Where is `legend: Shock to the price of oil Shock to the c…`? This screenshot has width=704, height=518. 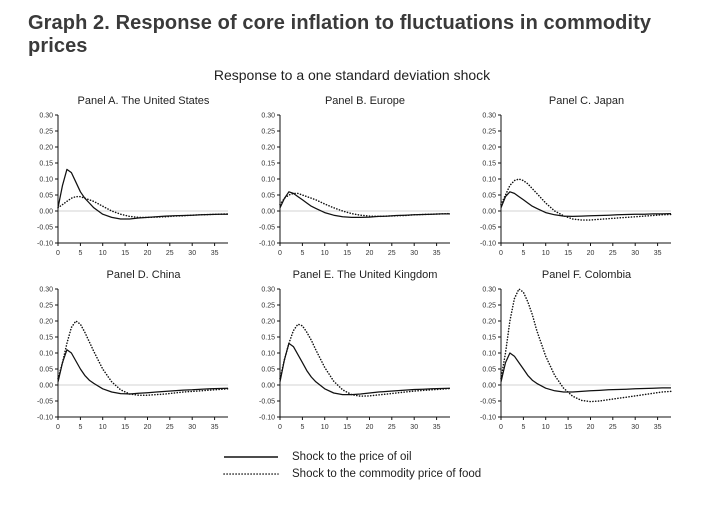 legend: Shock to the price of oil Shock to the c… is located at coordinates (352, 465).